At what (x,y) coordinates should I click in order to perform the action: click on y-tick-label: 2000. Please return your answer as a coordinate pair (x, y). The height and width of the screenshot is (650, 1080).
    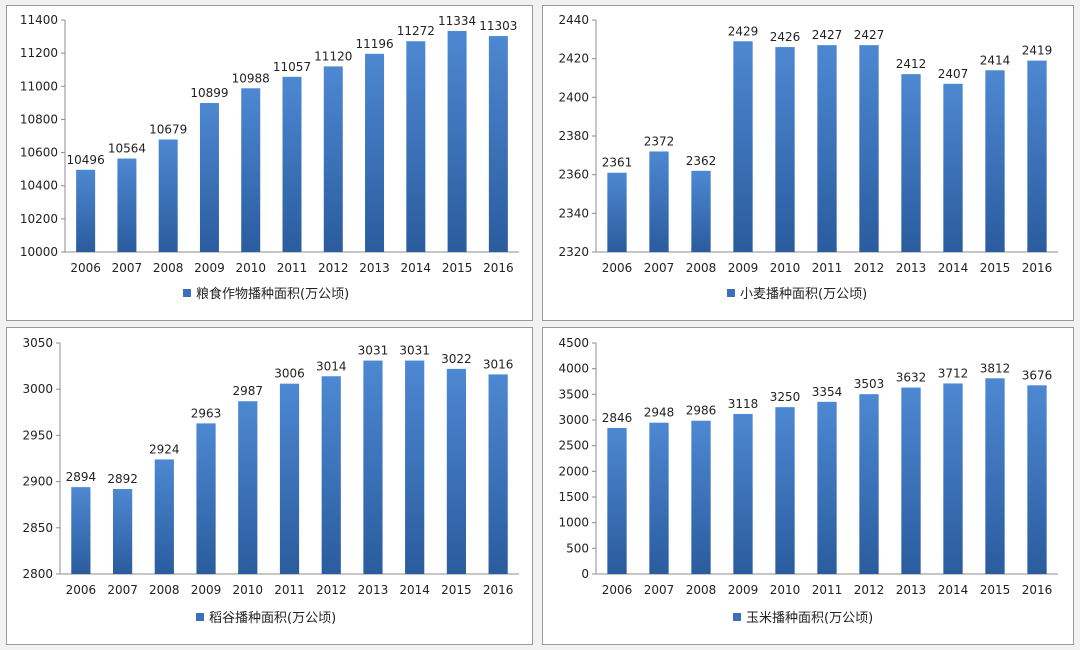
    Looking at the image, I should click on (573, 471).